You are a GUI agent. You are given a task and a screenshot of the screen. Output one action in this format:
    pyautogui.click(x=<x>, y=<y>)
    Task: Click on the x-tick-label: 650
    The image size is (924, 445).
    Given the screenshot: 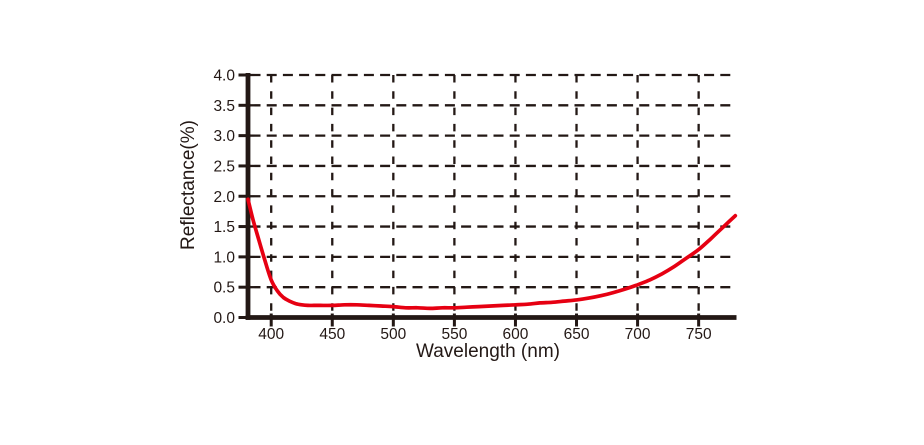 What is the action you would take?
    pyautogui.click(x=577, y=334)
    